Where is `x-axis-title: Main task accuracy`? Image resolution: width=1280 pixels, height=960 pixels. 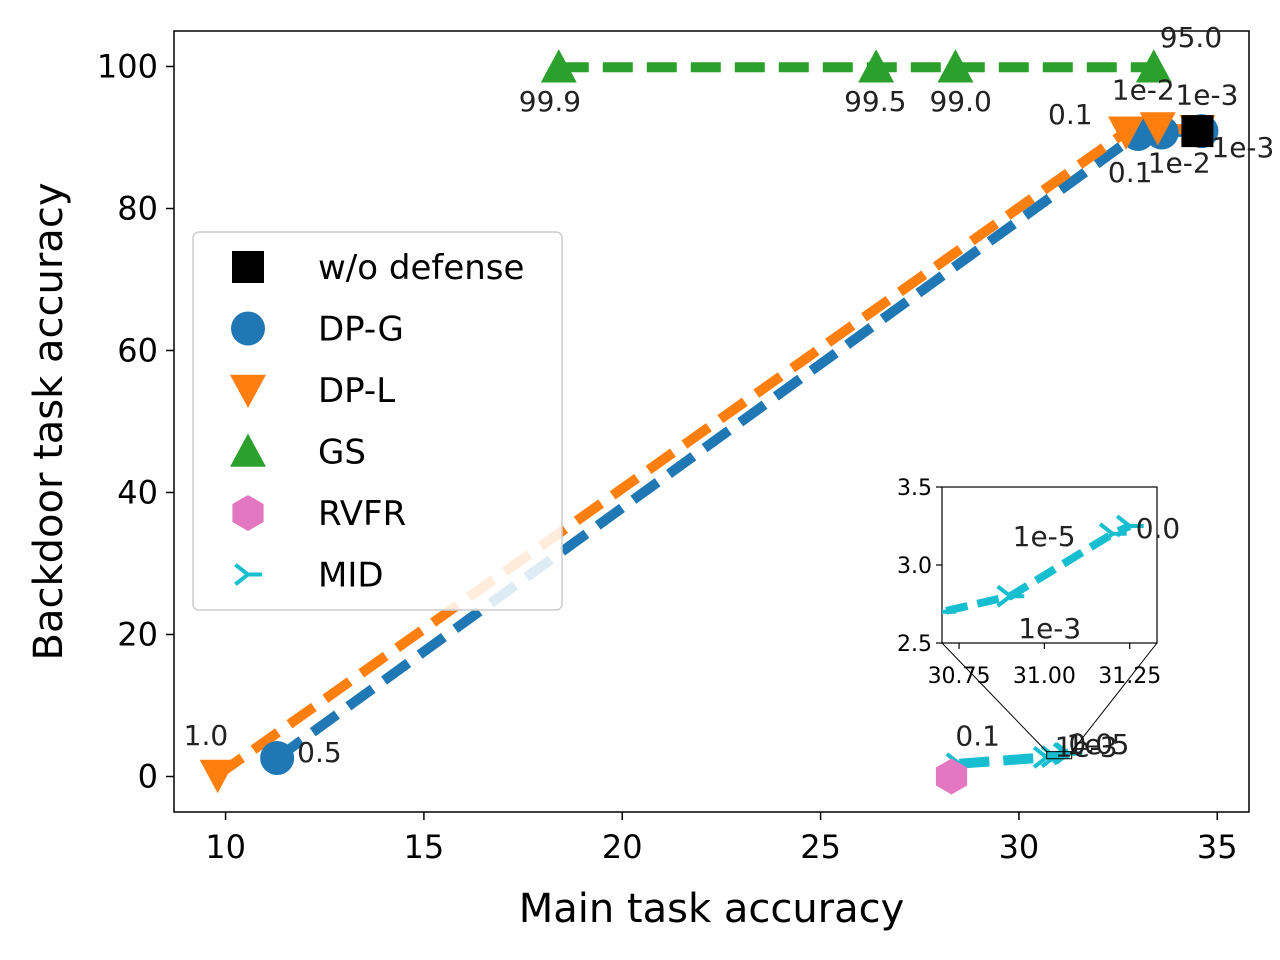 x-axis-title: Main task accuracy is located at coordinates (712, 909).